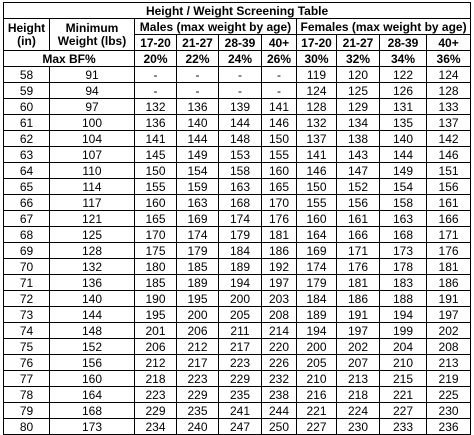  What do you see at coordinates (26, 138) in the screenshot?
I see `height-cell: 62` at bounding box center [26, 138].